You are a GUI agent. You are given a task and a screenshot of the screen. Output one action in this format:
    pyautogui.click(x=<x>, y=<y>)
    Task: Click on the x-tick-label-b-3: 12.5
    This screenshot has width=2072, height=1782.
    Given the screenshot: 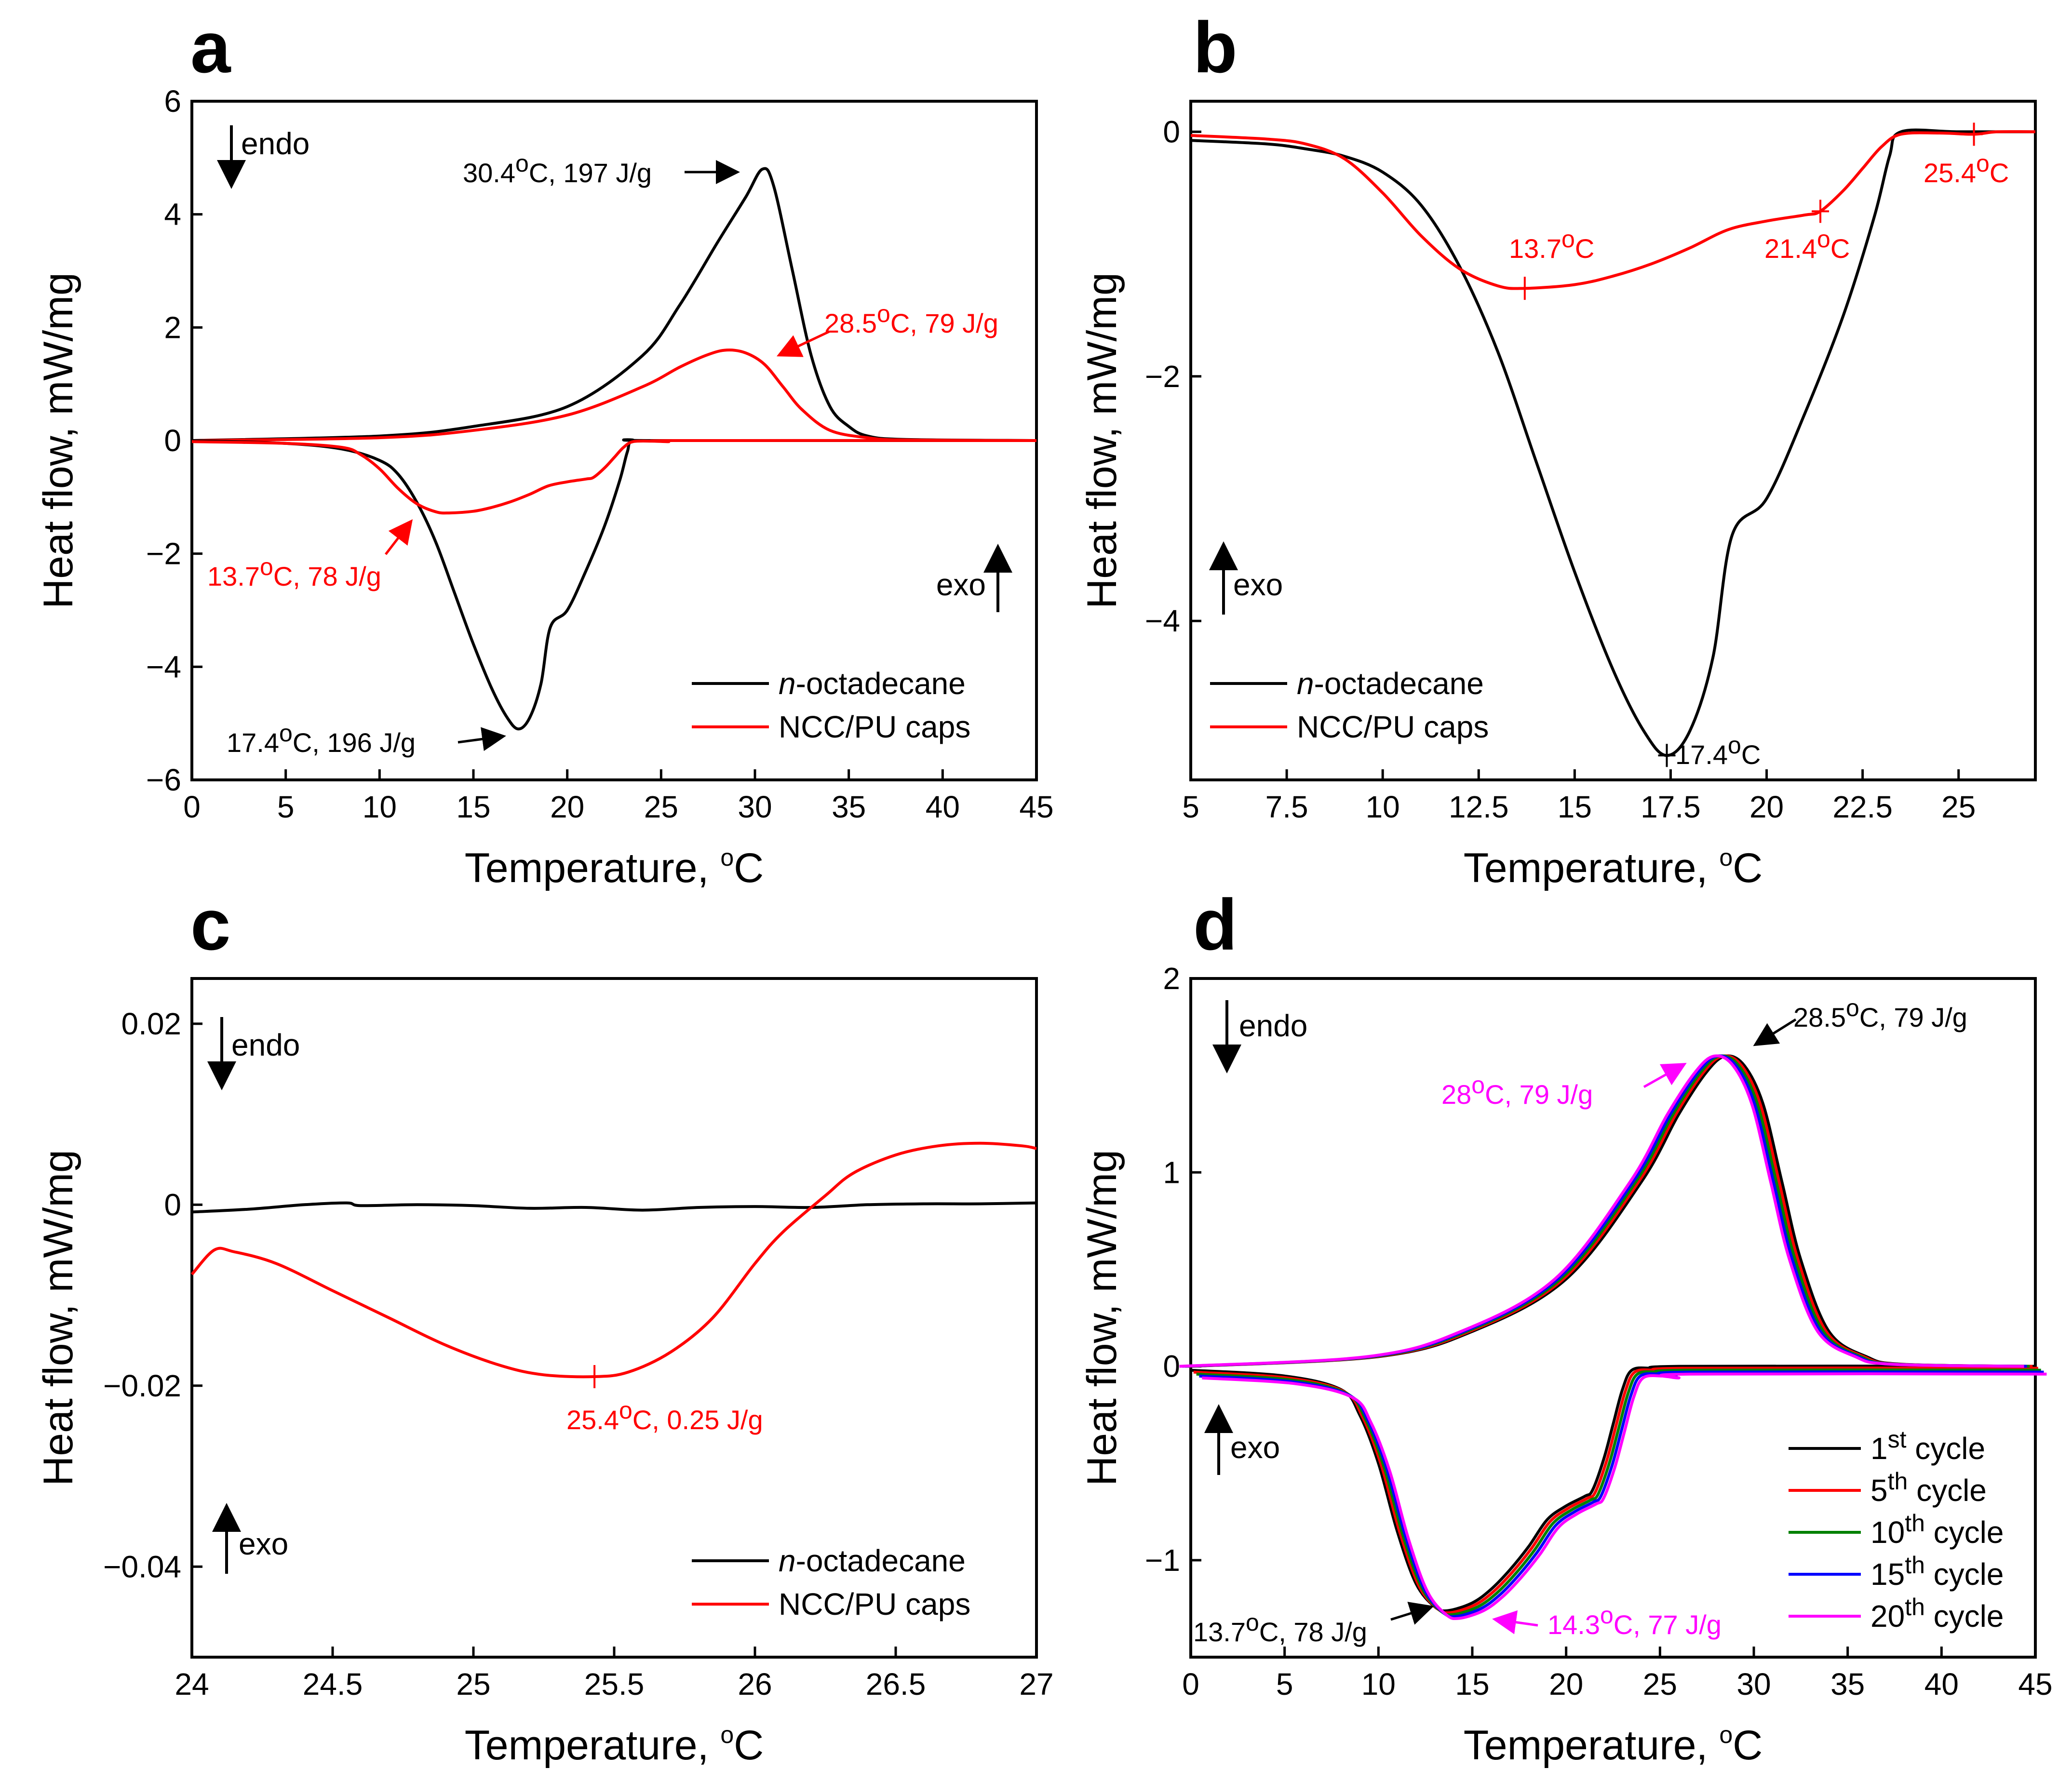 What is the action you would take?
    pyautogui.click(x=1479, y=807)
    